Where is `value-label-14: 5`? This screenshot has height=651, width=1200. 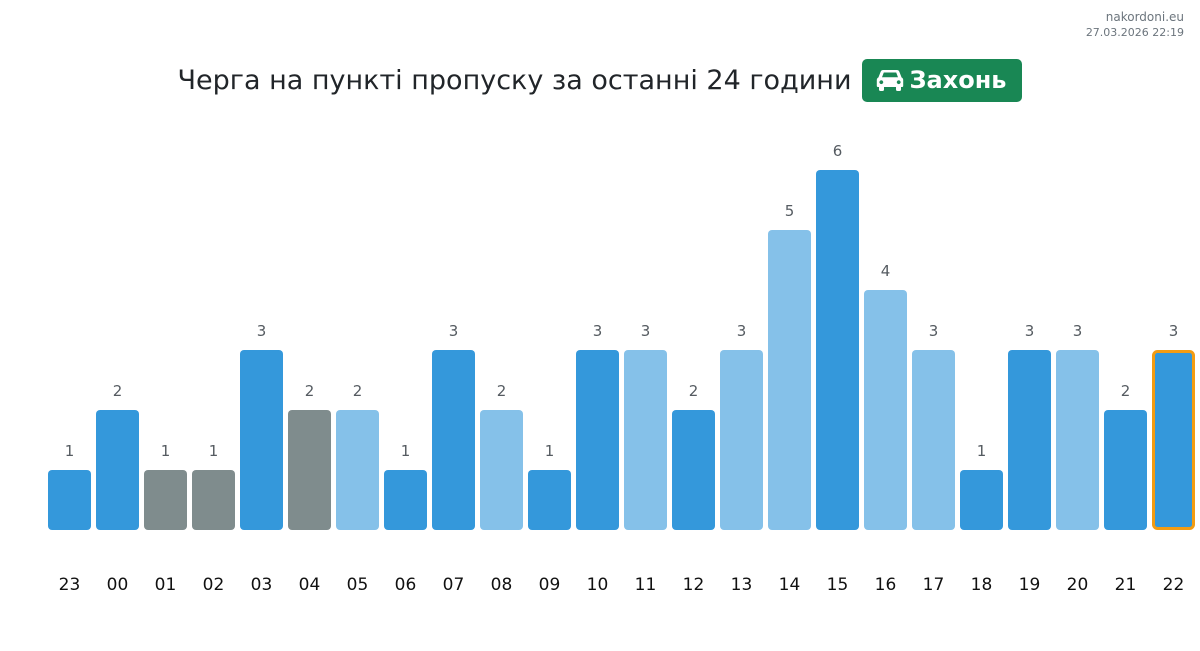
value-label-14: 5 is located at coordinates (790, 211).